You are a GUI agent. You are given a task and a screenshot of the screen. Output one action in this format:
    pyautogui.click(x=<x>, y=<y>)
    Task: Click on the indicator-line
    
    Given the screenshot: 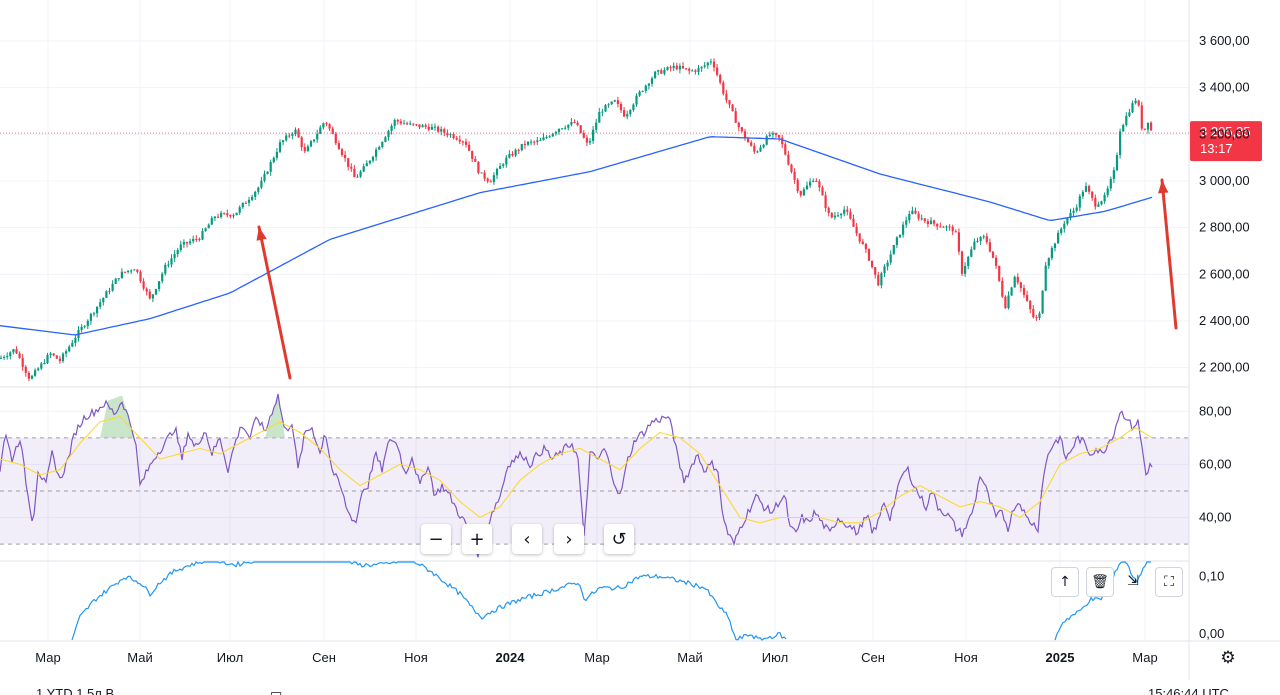 What is the action you would take?
    pyautogui.click(x=429, y=600)
    